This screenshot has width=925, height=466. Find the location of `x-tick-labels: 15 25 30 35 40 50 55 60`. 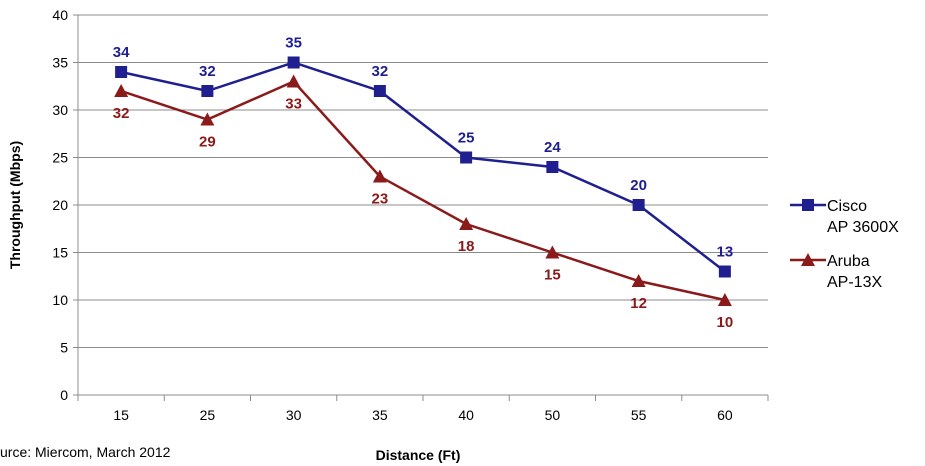

x-tick-labels: 15 25 30 35 40 50 55 60 is located at coordinates (423, 415).